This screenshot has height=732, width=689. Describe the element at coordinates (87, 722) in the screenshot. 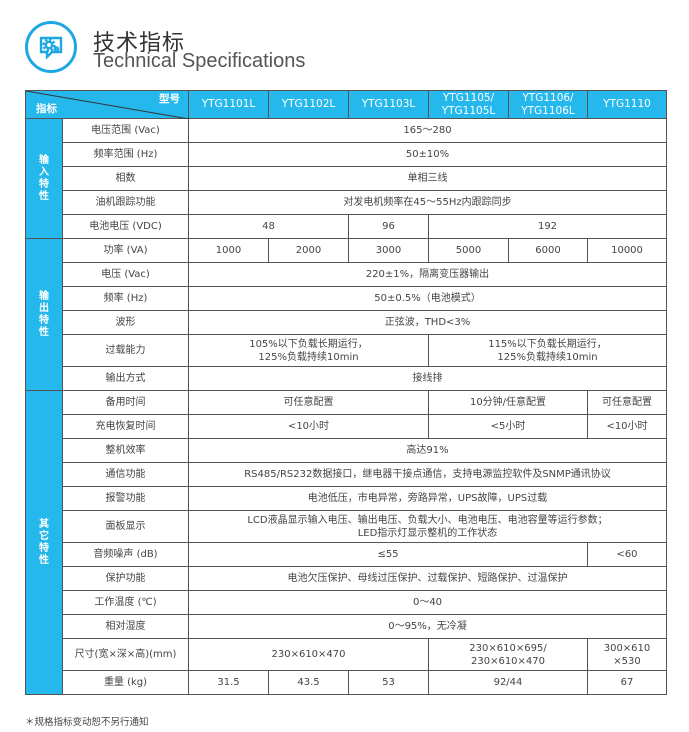

I see `footnote: ＊规格指标变动恕不另行通知` at that location.